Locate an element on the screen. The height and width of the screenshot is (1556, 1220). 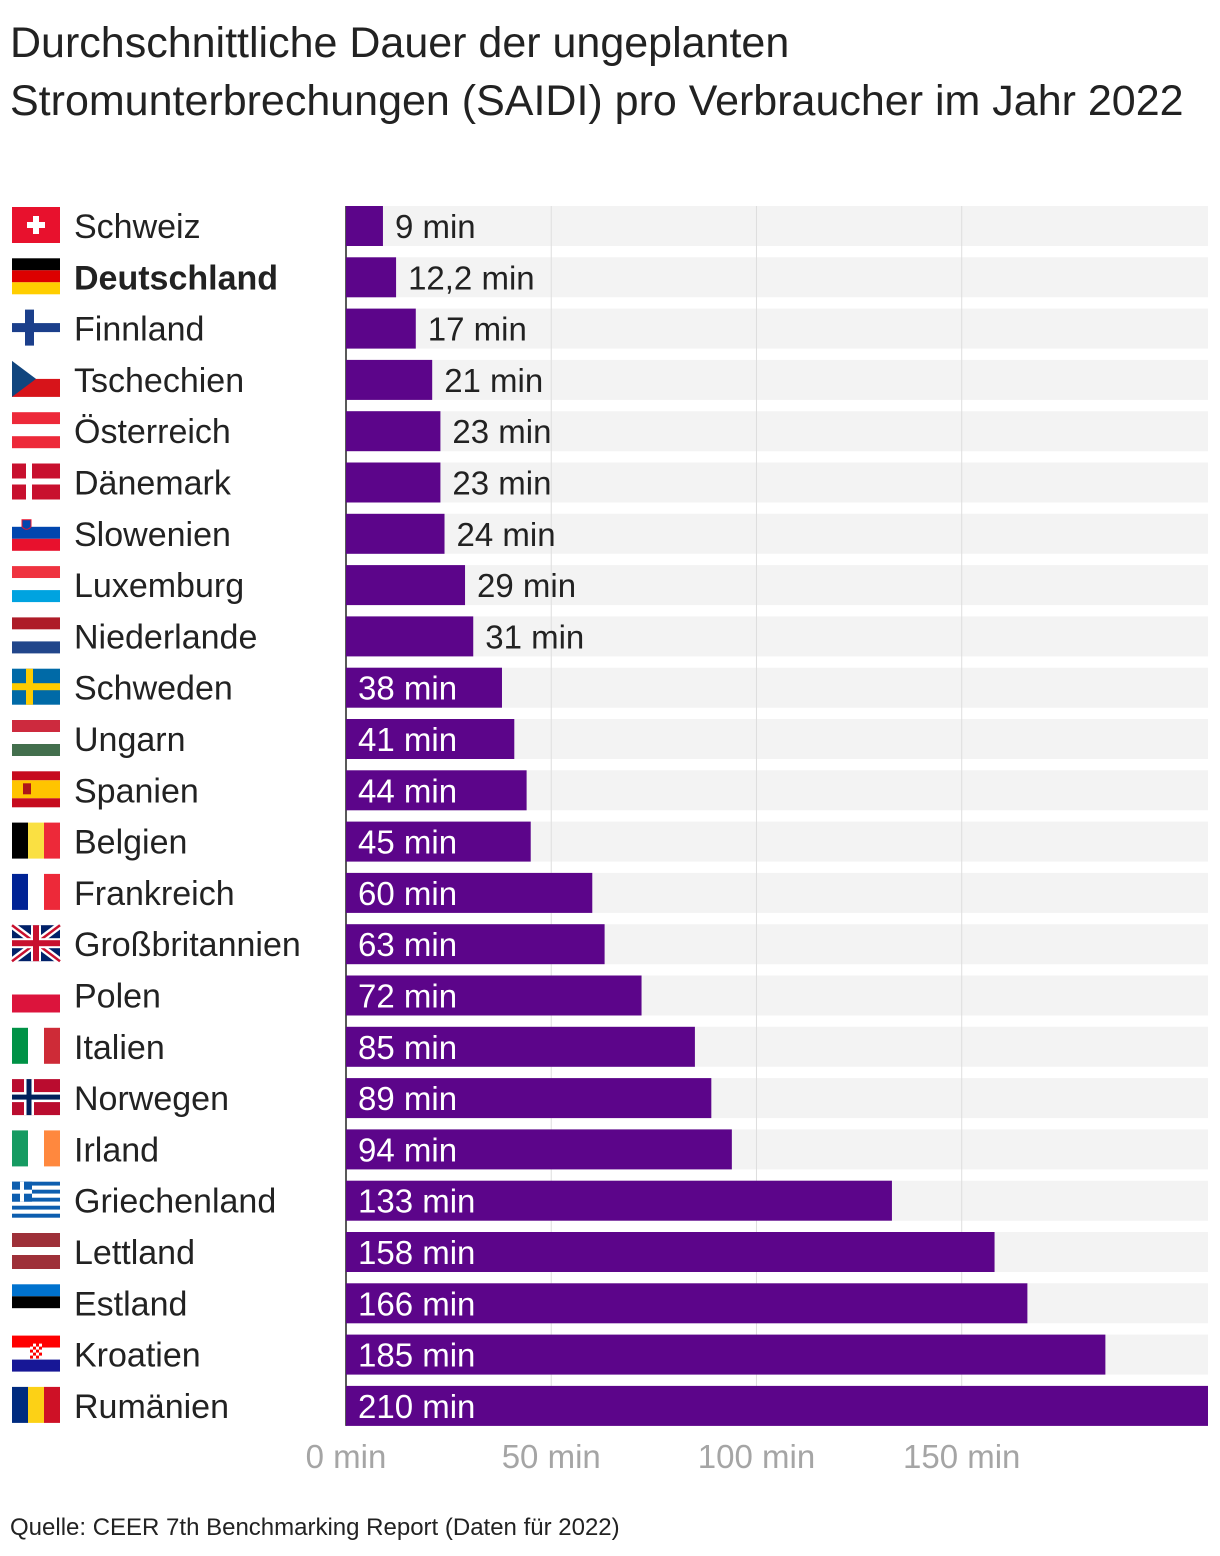
category-label: Rumänien is located at coordinates (151, 1407).